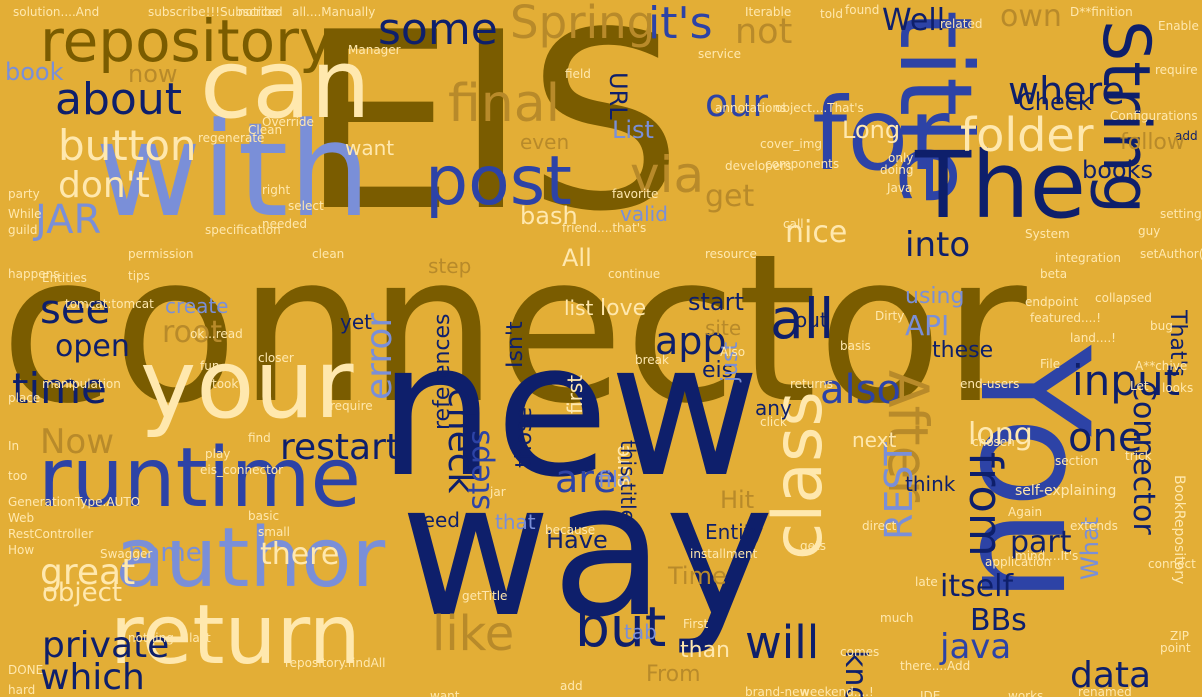 The image size is (1202, 697). Describe the element at coordinates (935, 296) in the screenshot. I see `word-using: using` at that location.